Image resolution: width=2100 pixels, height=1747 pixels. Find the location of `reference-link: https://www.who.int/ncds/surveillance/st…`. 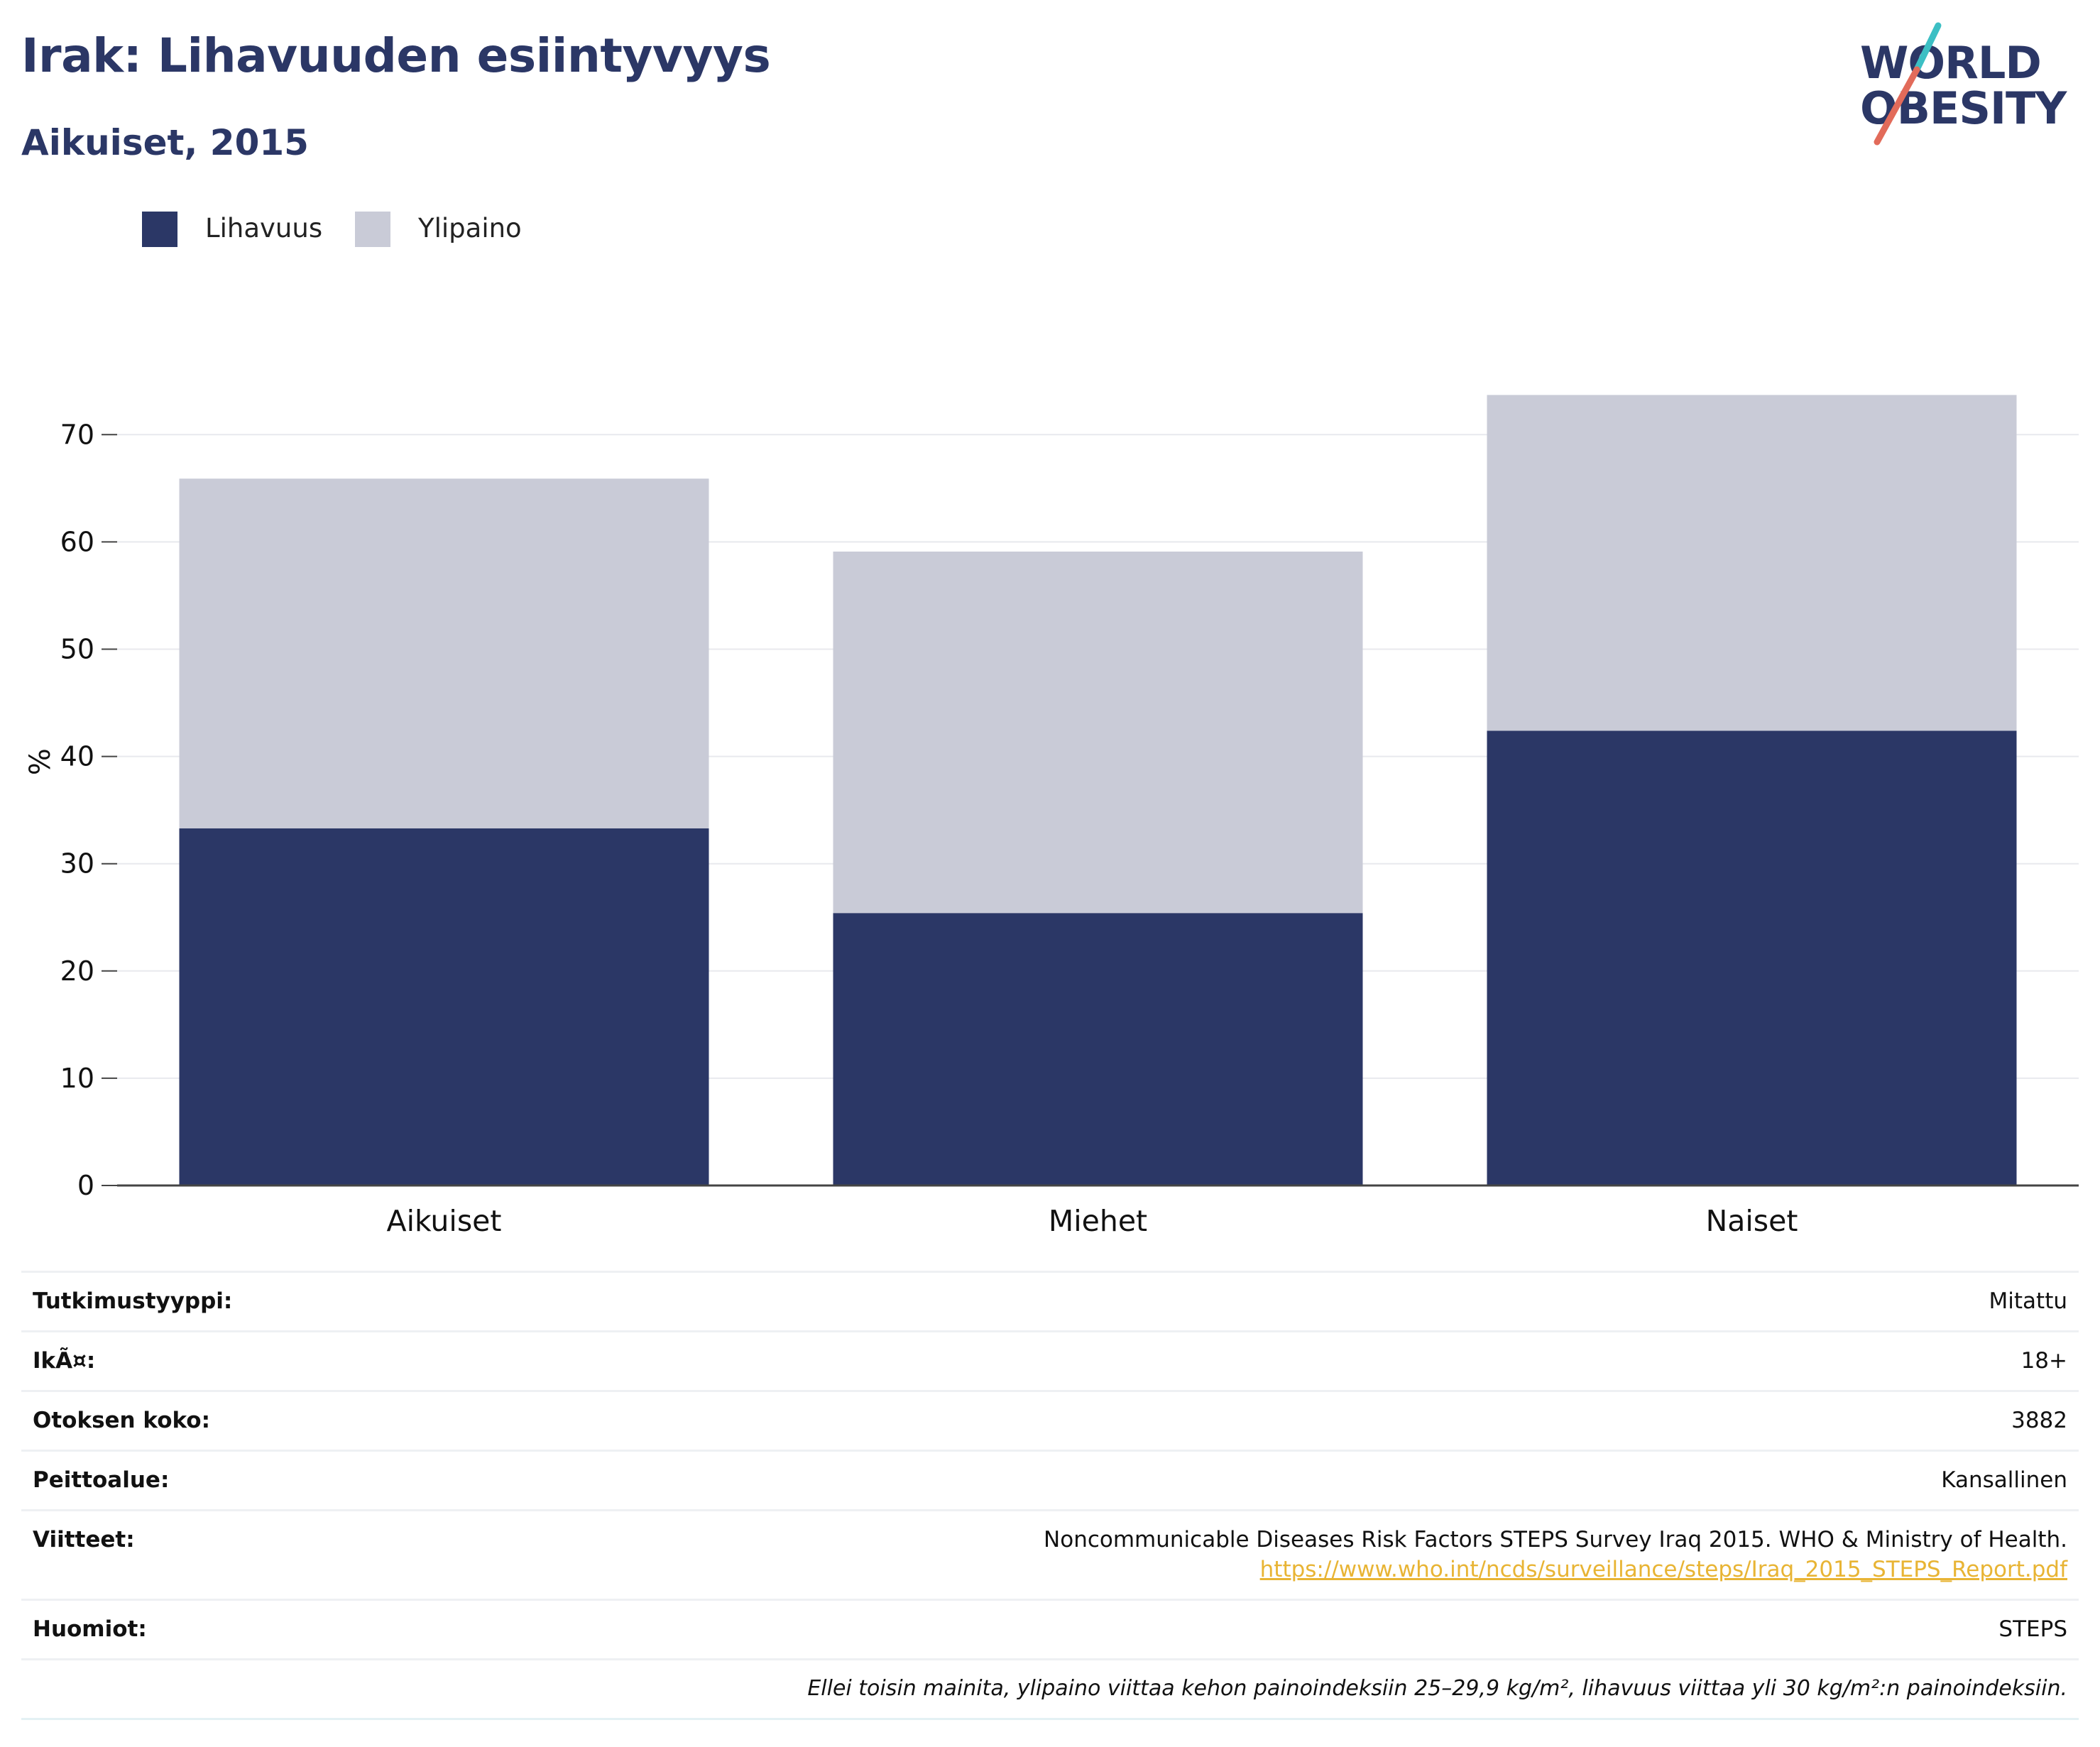

reference-link: https://www.who.int/ncds/surveillance/st… is located at coordinates (1663, 1569).